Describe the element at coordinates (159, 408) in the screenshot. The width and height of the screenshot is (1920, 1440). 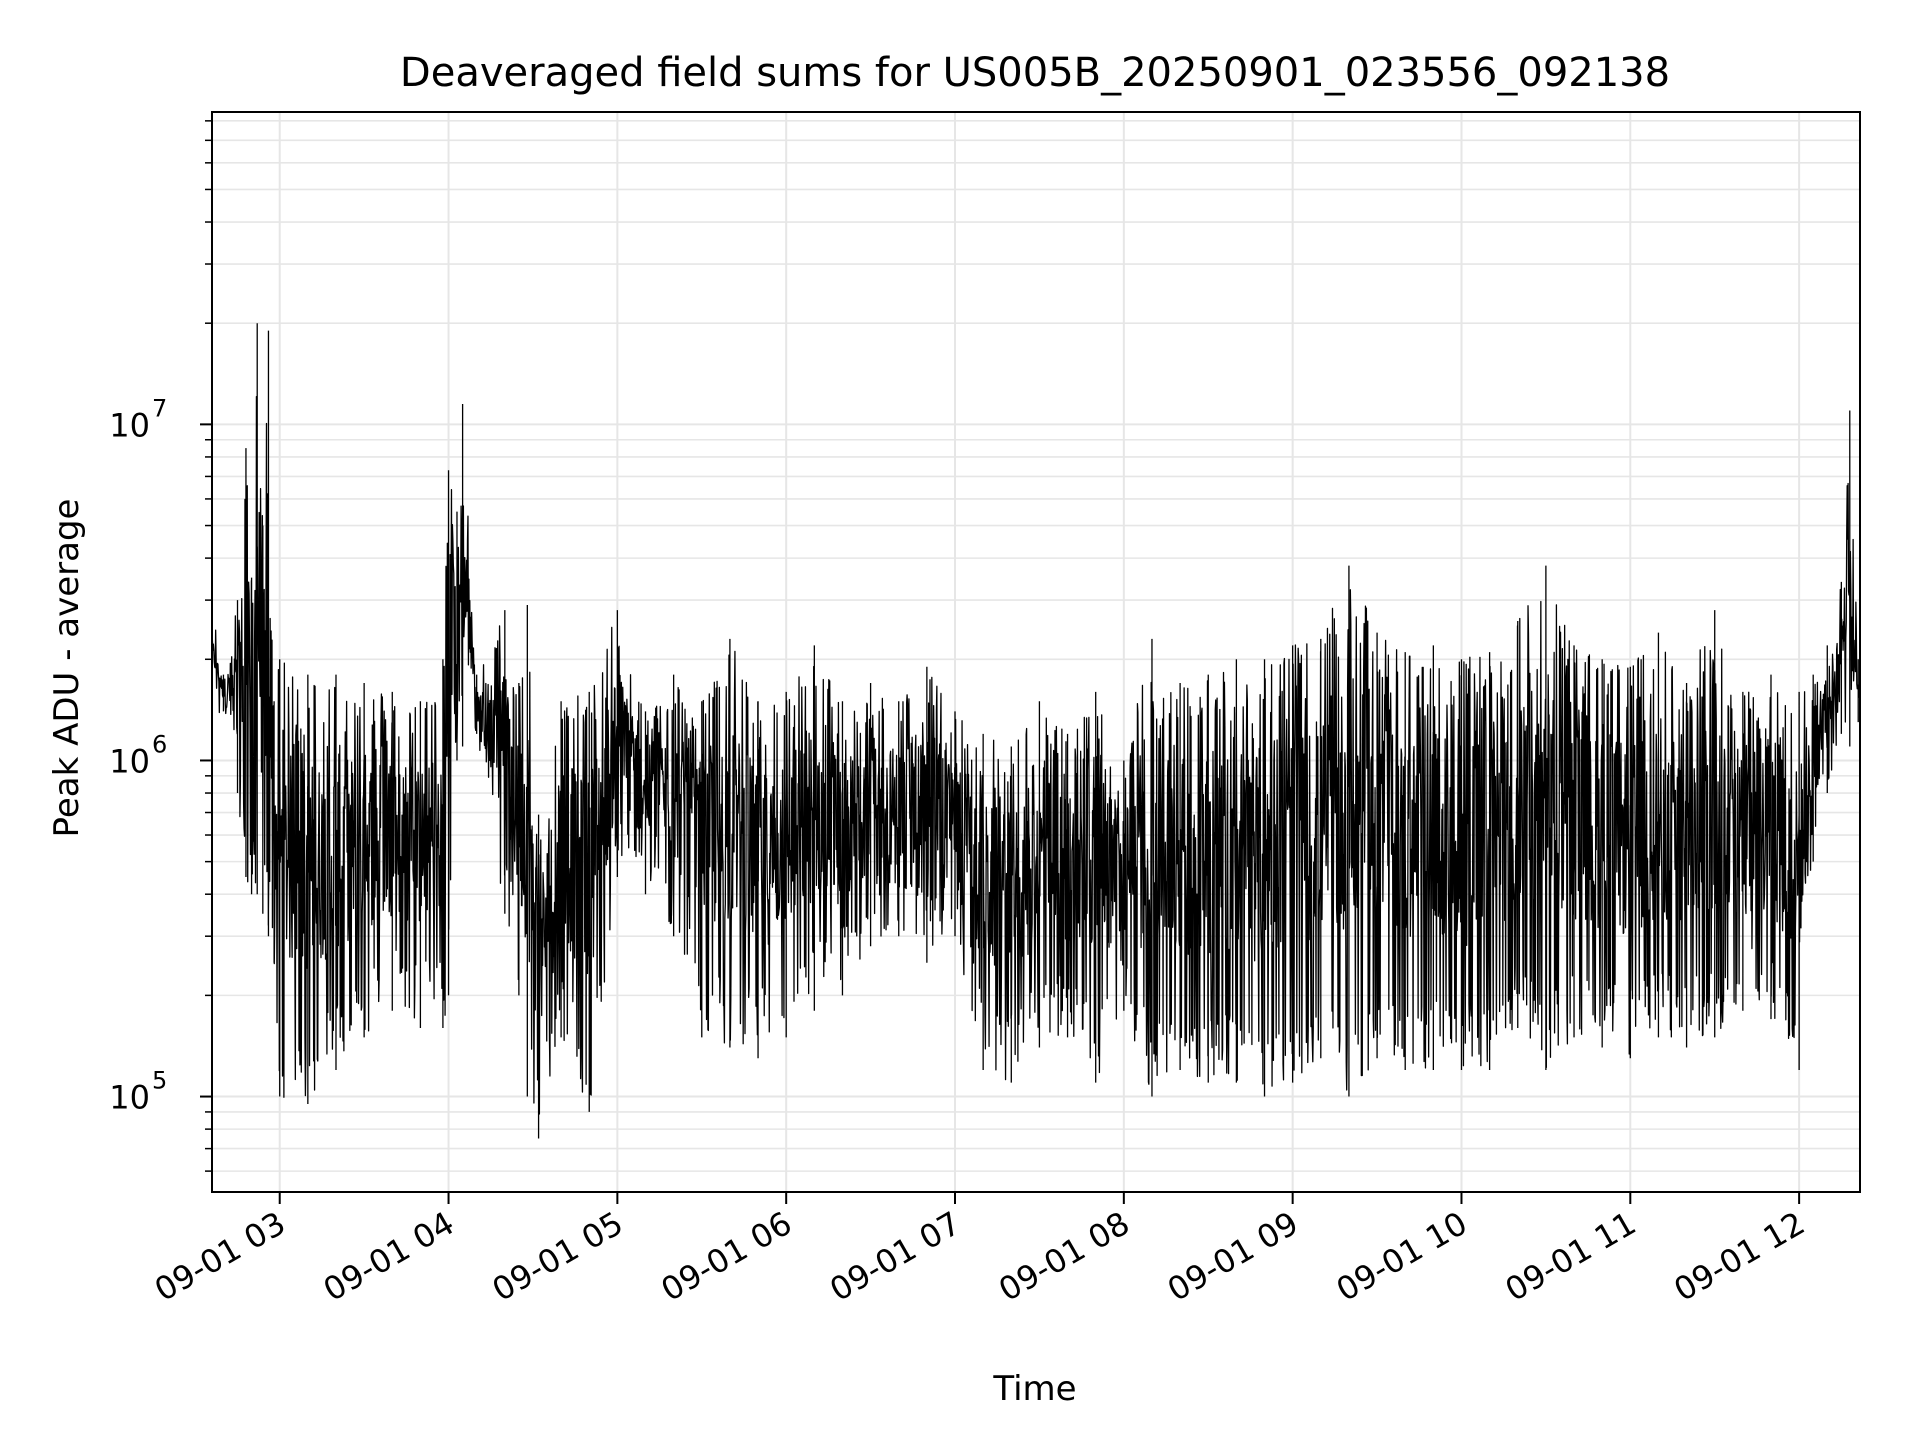
I see `y-tick-exponent: 7` at that location.